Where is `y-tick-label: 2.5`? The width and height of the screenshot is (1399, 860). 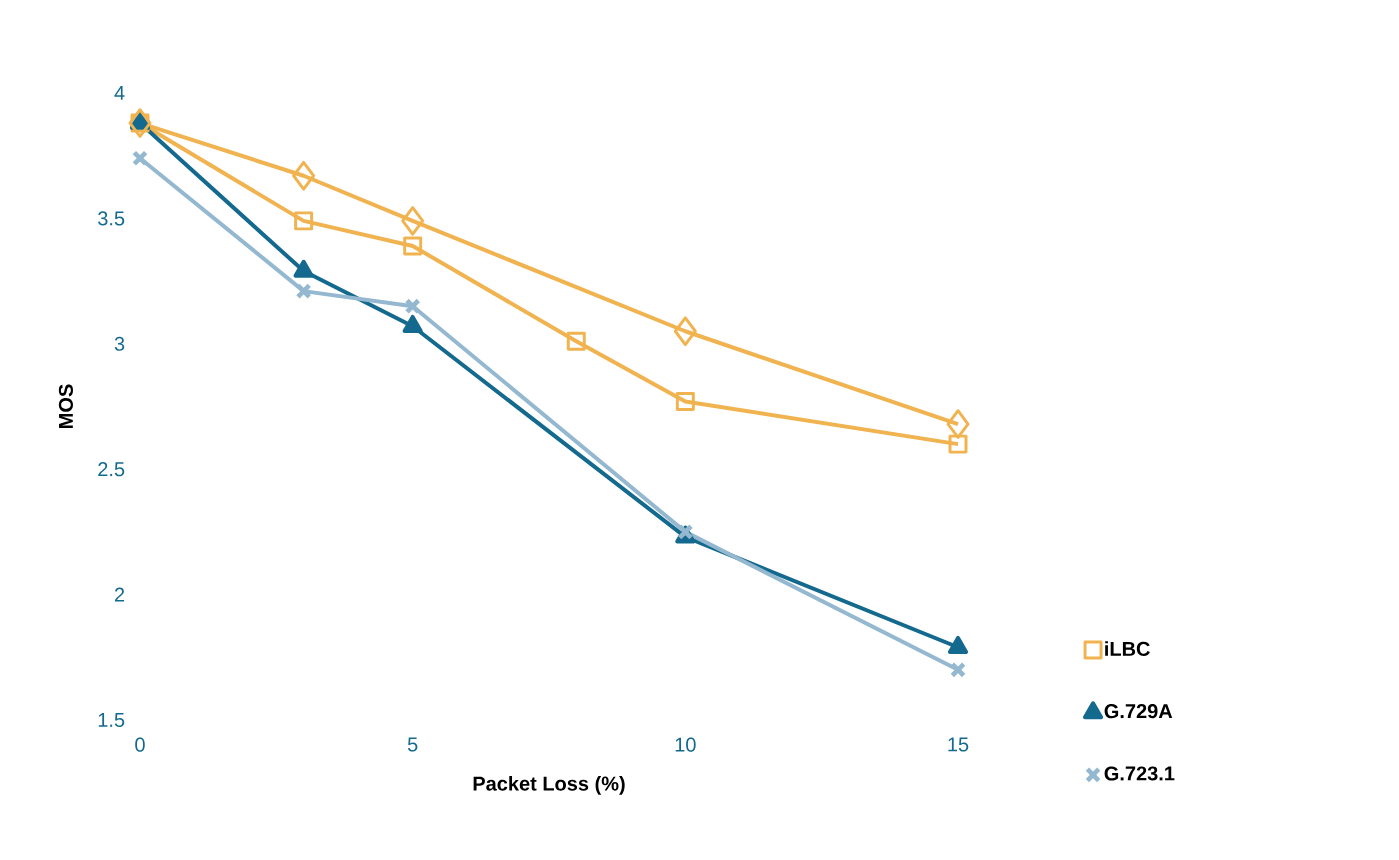
y-tick-label: 2.5 is located at coordinates (111, 469).